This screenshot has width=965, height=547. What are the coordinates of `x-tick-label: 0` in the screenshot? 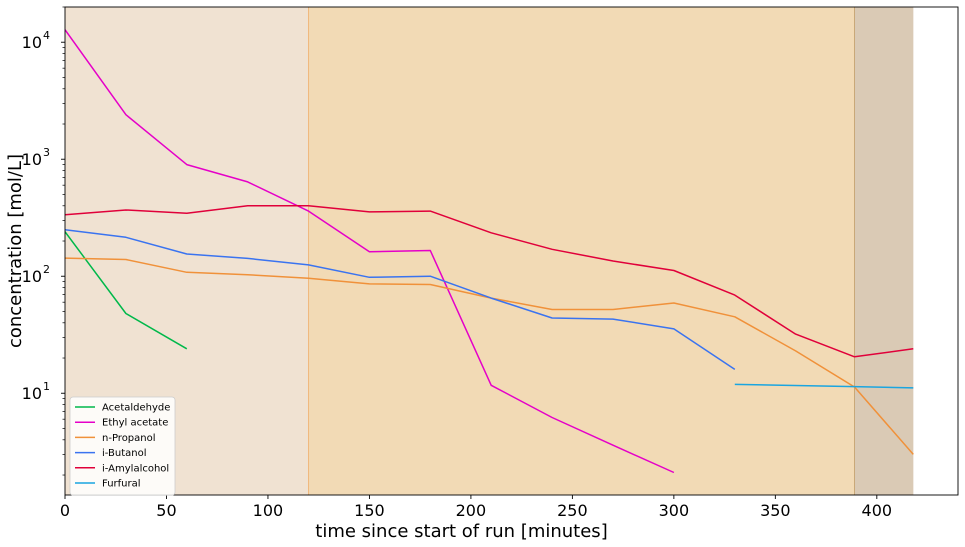 It's located at (65, 510).